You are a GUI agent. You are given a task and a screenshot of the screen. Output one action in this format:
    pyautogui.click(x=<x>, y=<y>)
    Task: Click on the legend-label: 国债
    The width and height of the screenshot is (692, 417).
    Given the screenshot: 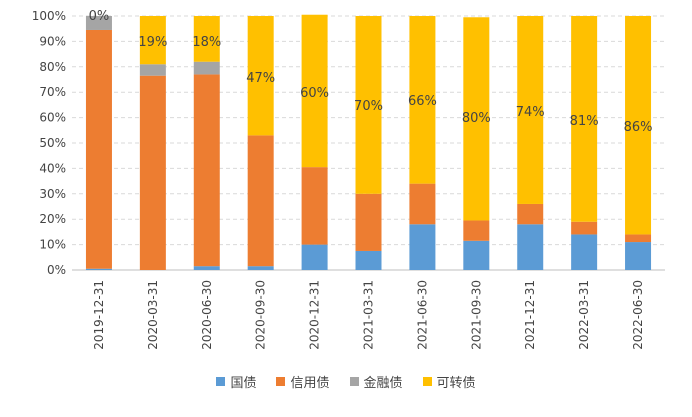 What is the action you would take?
    pyautogui.click(x=243, y=383)
    